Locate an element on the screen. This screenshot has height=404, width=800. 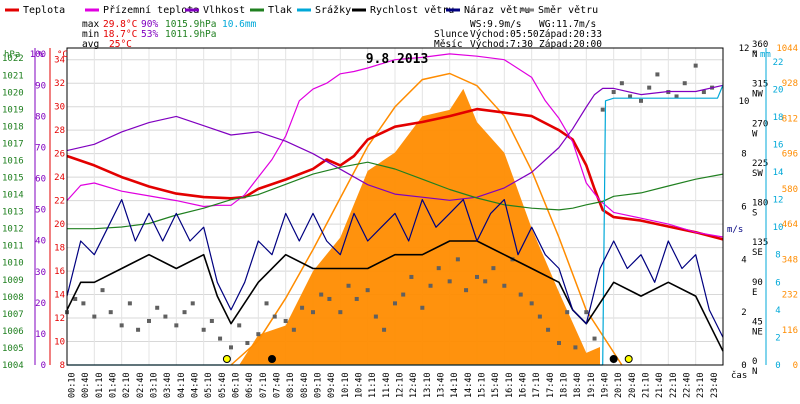
x-tick-label: 14:10 is located at coordinates (455, 385).